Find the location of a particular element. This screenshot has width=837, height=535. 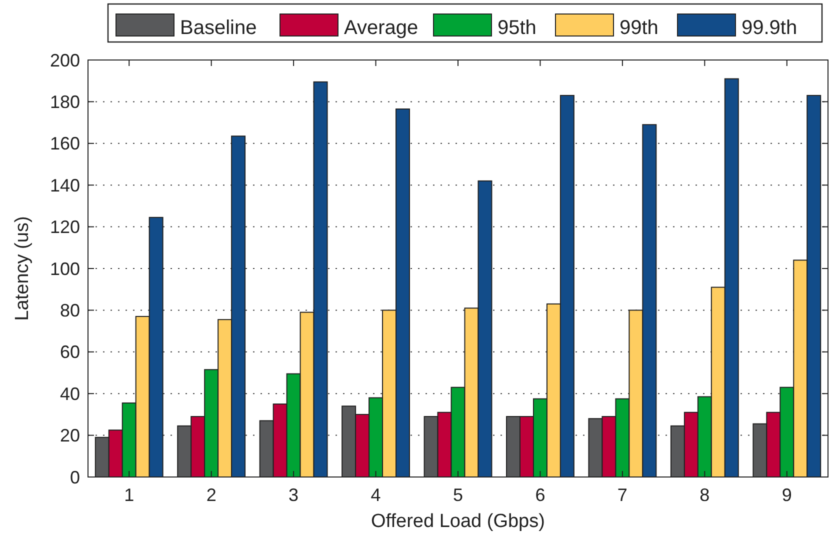

legend-label: 99th is located at coordinates (639, 28).